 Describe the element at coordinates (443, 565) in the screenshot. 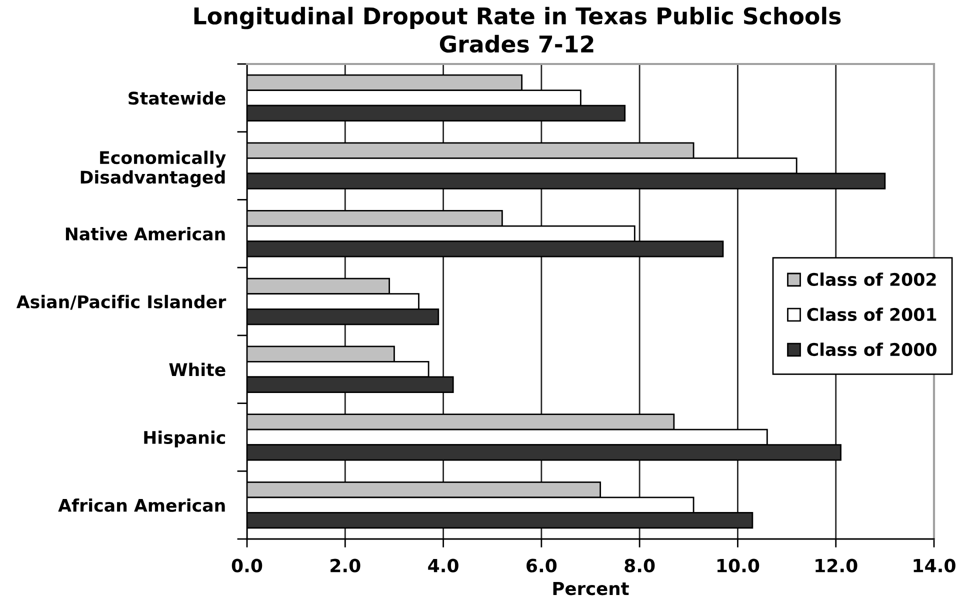

I see `x-tick-label: 4.0` at that location.